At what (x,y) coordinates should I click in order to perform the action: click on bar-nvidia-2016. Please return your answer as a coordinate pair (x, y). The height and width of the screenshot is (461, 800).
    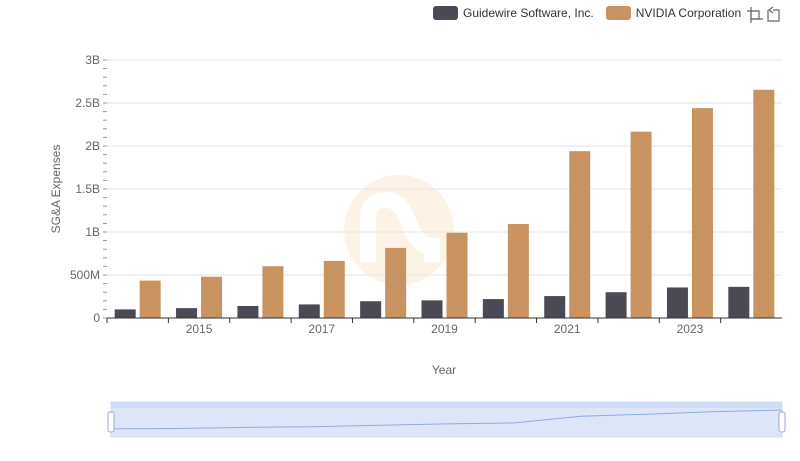
    Looking at the image, I should click on (273, 292).